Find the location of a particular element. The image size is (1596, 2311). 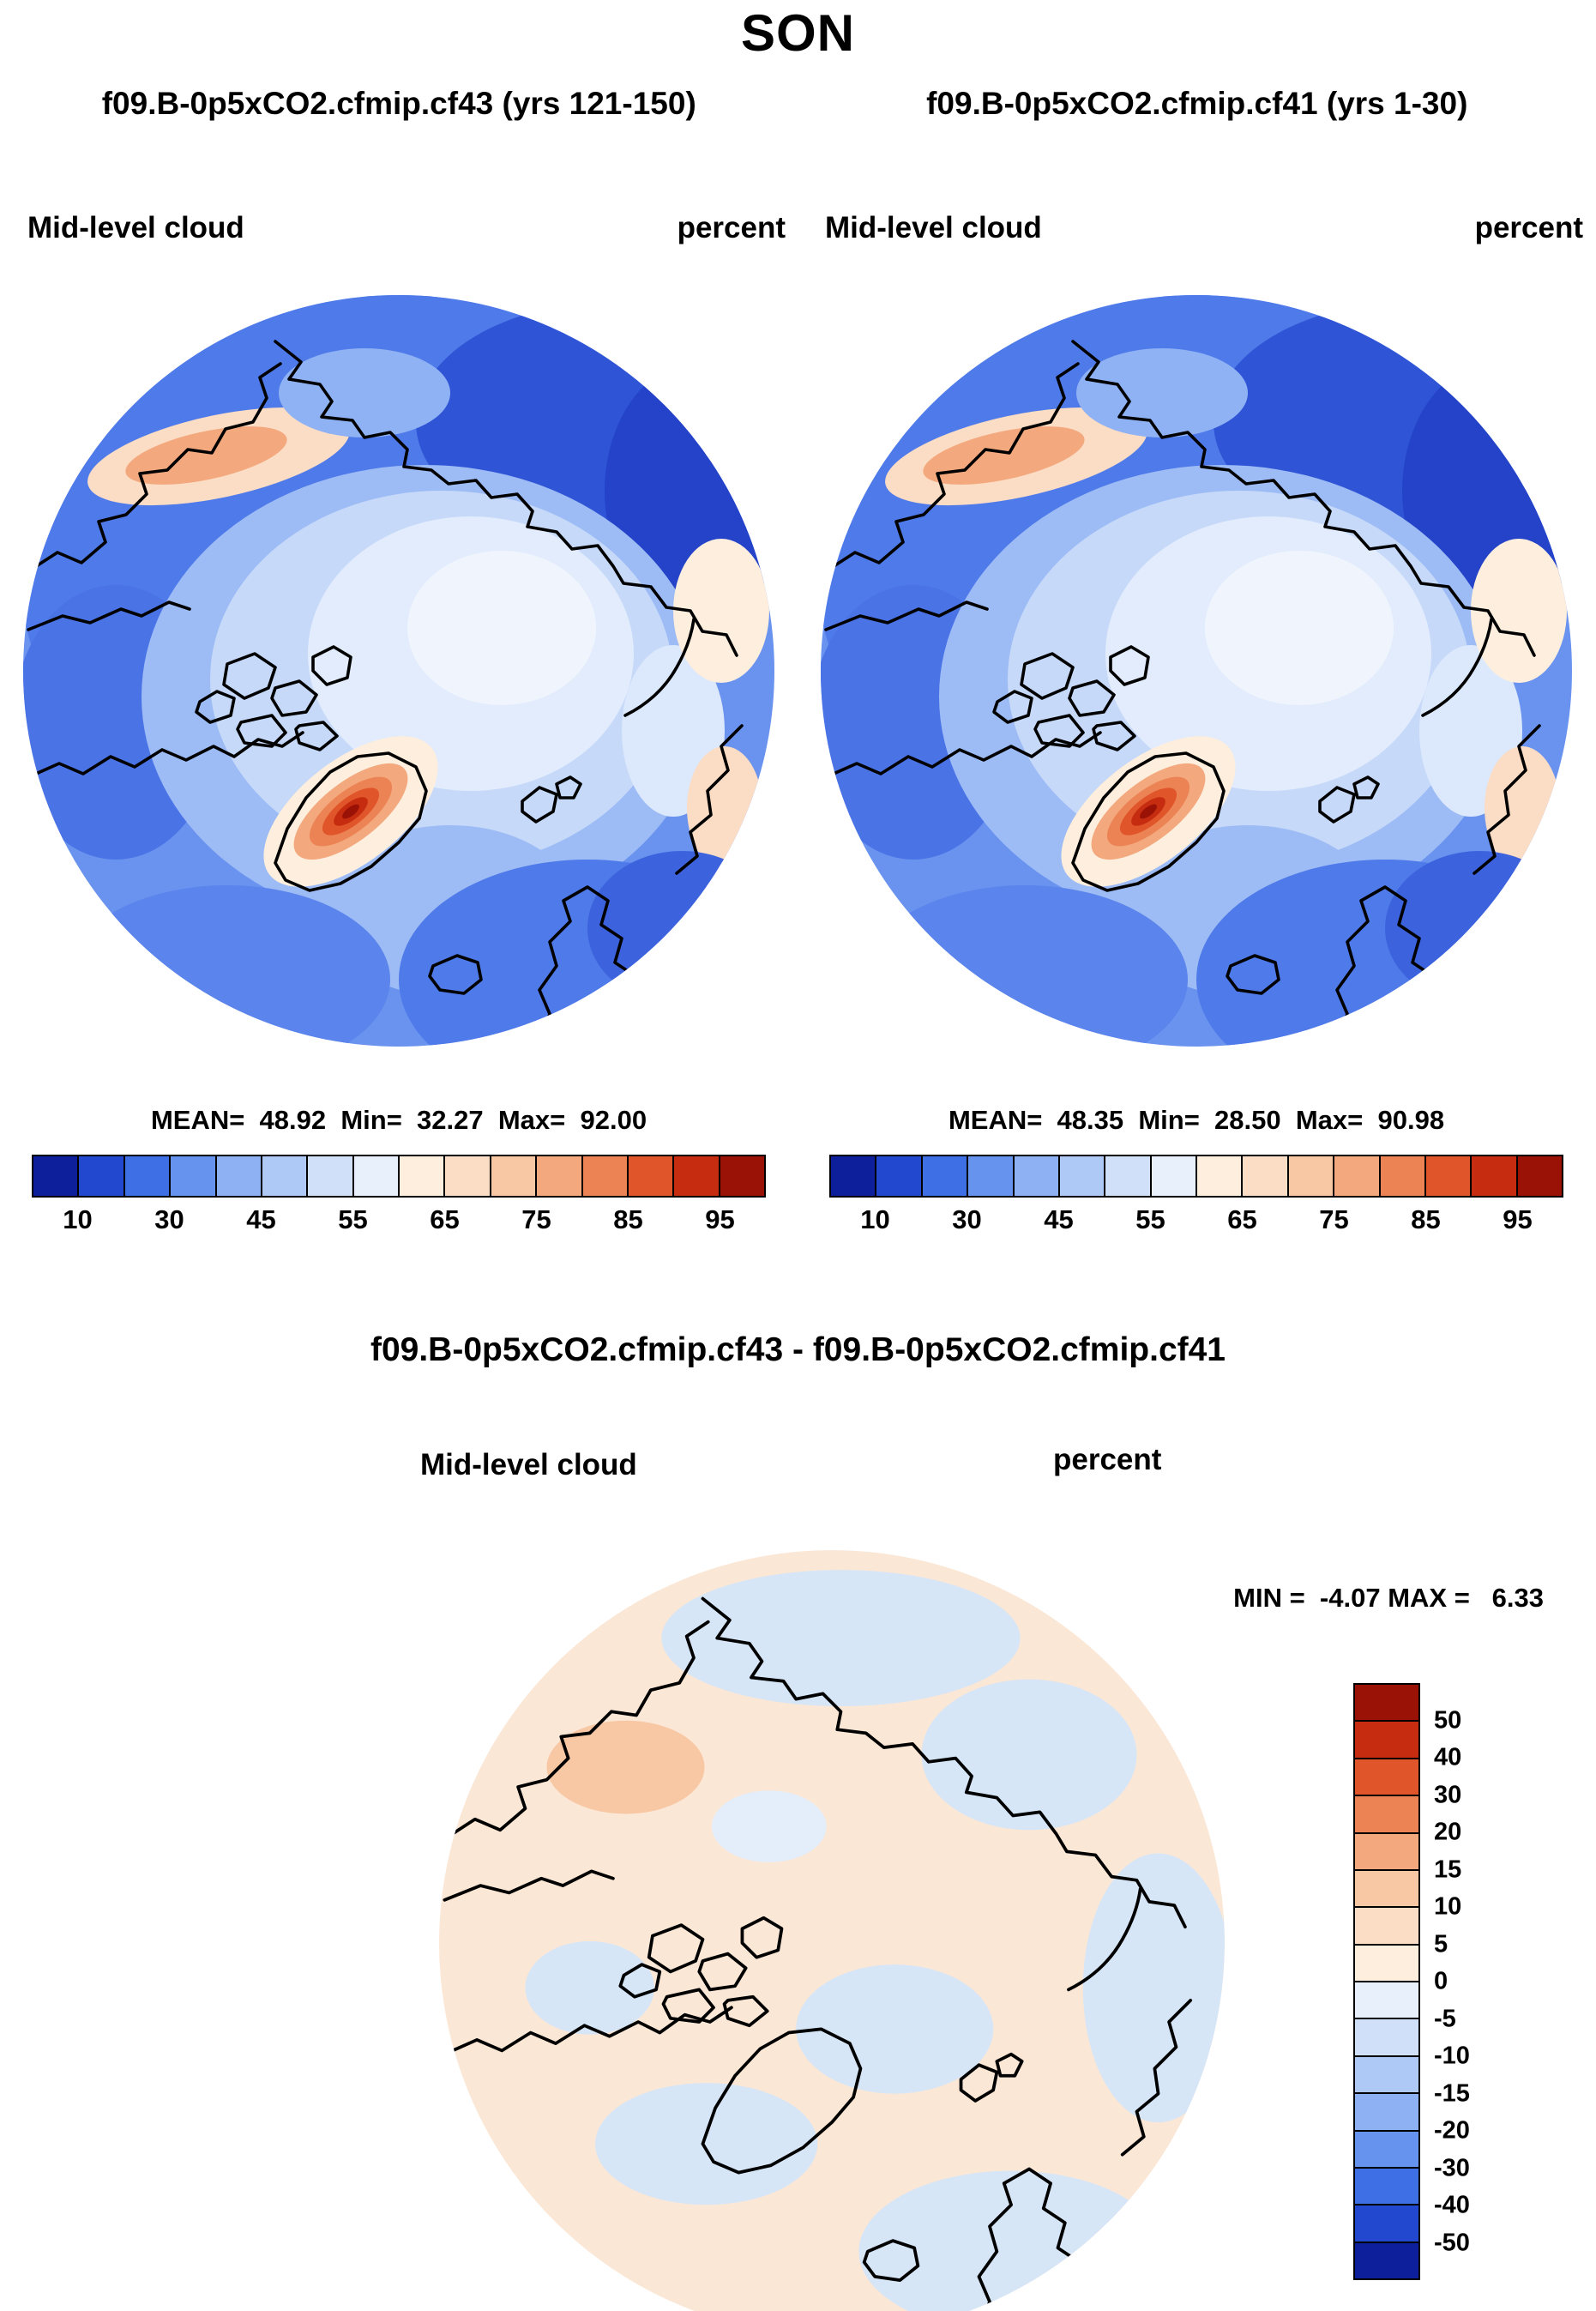

difference-field-label: Mid-level cloud is located at coordinates (528, 1464).